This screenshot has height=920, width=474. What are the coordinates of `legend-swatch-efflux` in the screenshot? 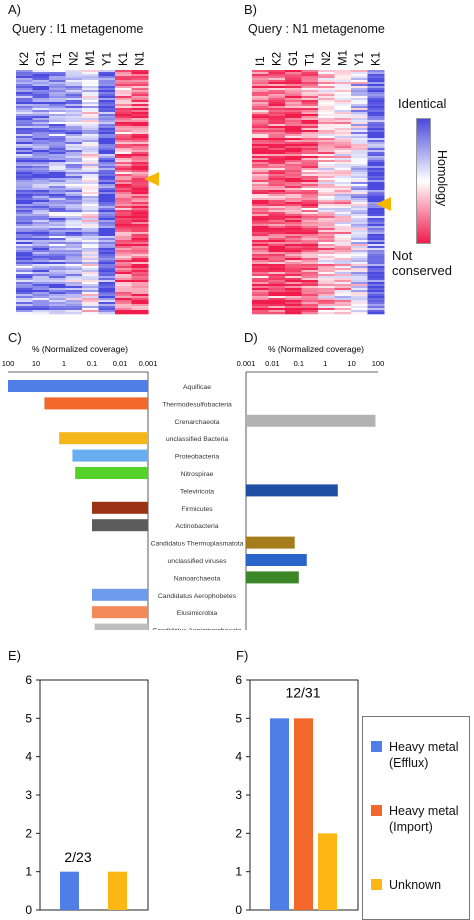 It's located at (376, 746).